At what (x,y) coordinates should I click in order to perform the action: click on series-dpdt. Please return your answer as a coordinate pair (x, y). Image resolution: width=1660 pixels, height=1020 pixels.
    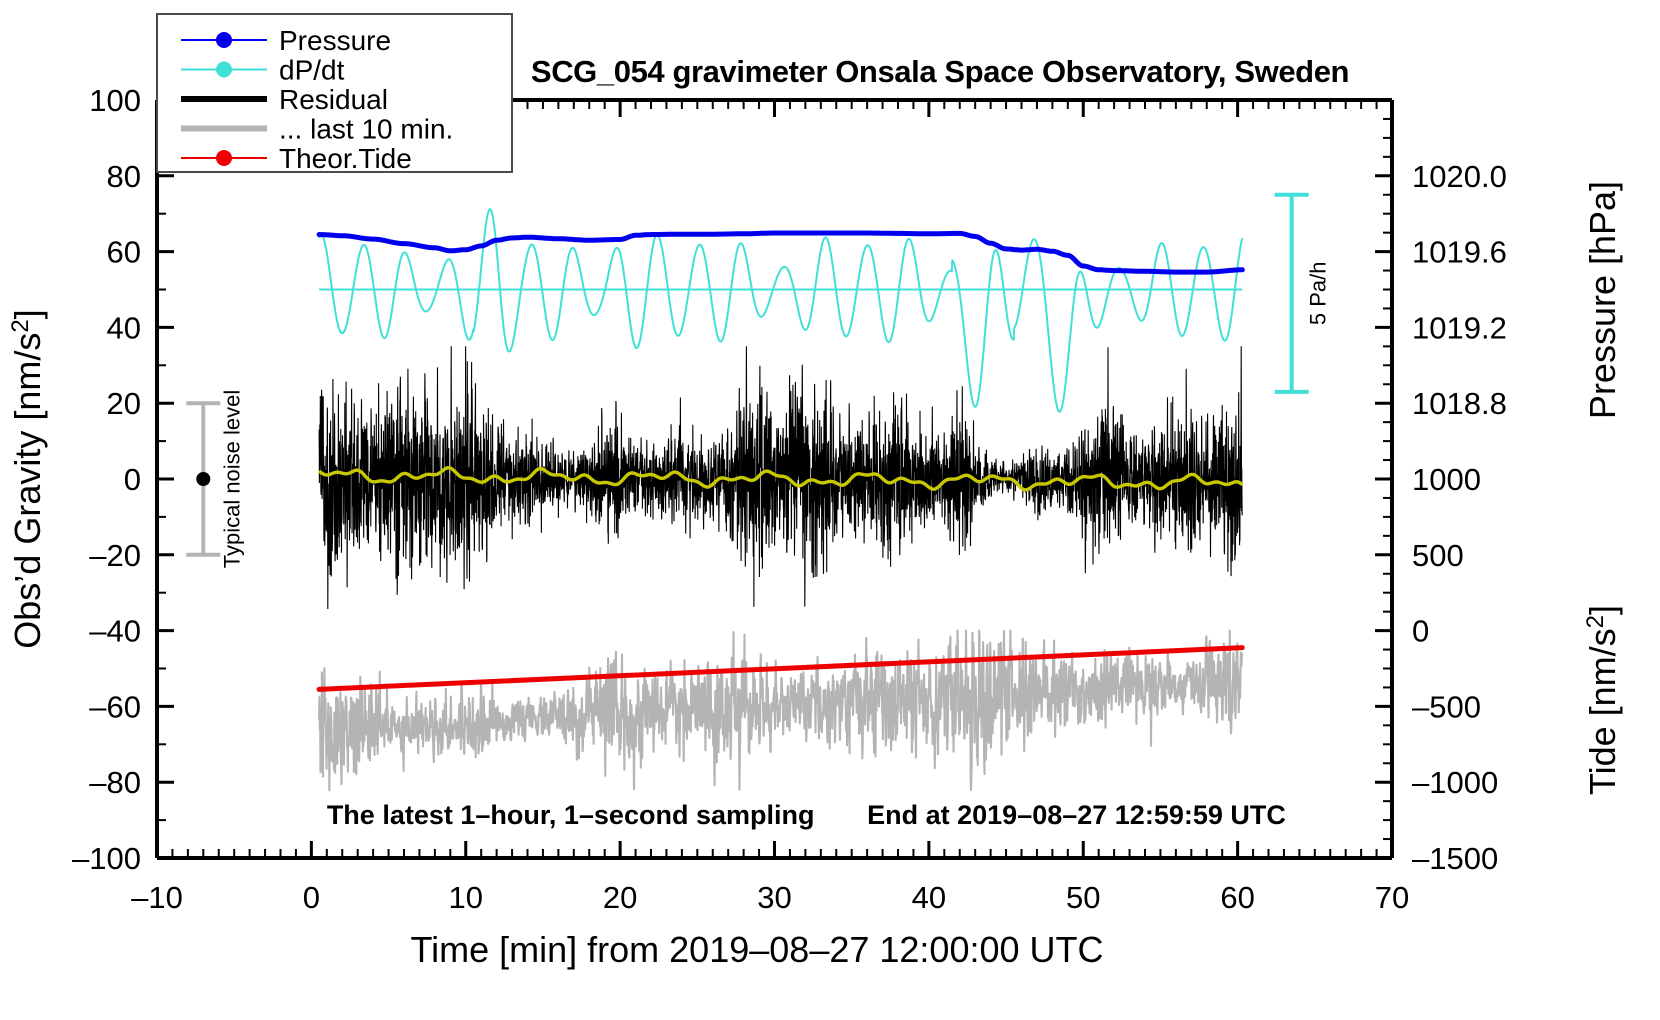
    Looking at the image, I should click on (781, 310).